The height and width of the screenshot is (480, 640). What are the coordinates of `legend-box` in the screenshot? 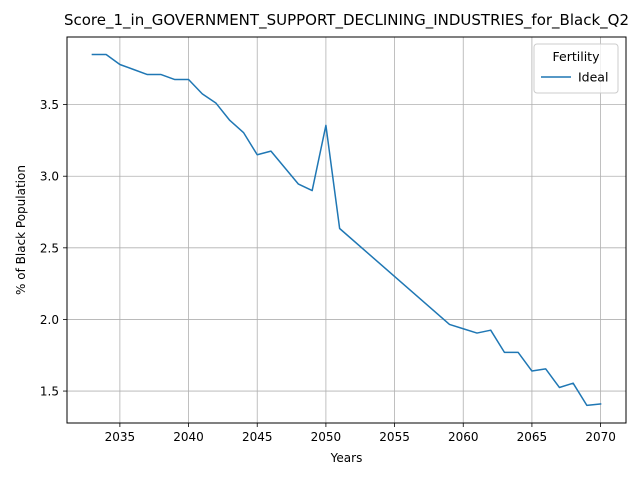 It's located at (576, 68).